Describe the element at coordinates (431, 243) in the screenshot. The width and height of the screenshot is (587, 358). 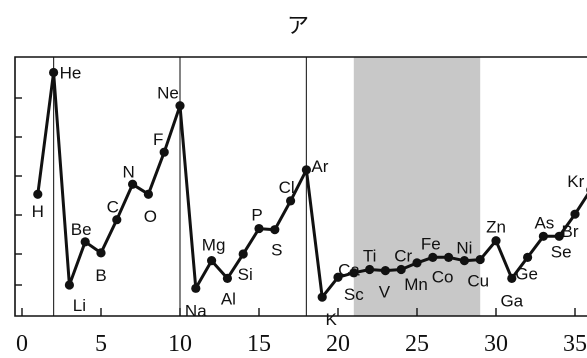
I see `element-label-fe: Fe` at that location.